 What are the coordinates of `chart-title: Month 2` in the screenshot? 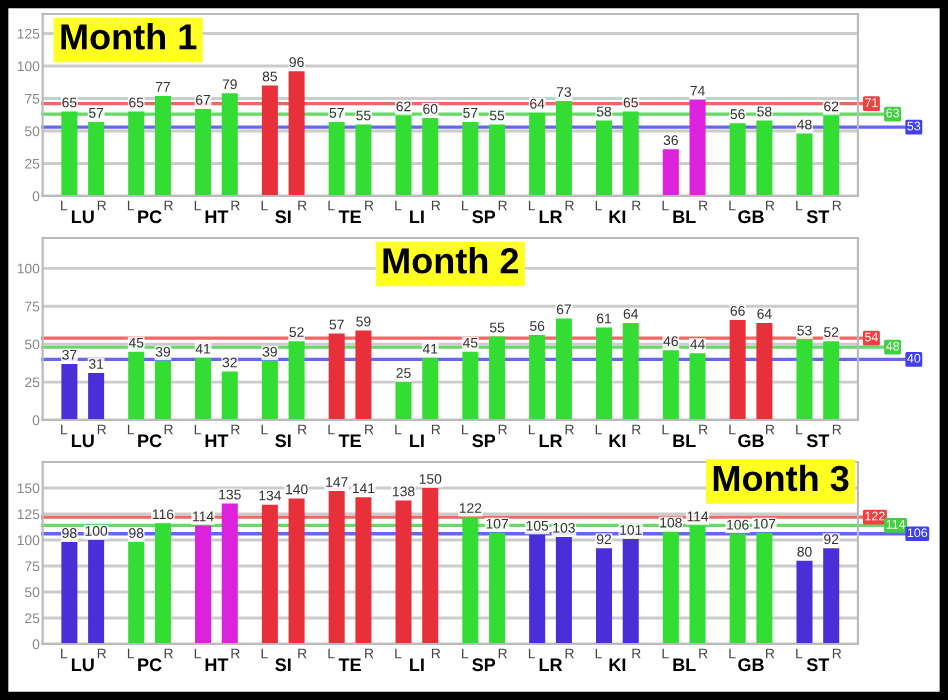 It's located at (451, 260).